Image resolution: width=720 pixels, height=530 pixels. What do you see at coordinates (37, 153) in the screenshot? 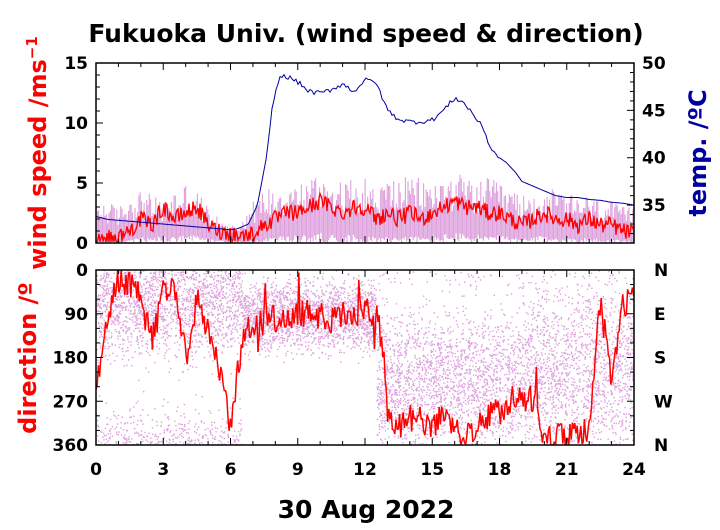
I see `wind-speed-axis-label: wind speed /ms−1` at bounding box center [37, 153].